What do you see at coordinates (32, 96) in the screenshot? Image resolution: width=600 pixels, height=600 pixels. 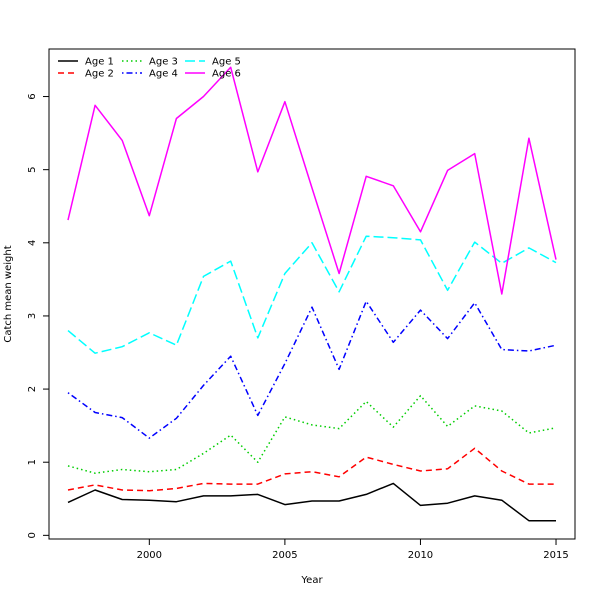 I see `y-tick-label: 6` at bounding box center [32, 96].